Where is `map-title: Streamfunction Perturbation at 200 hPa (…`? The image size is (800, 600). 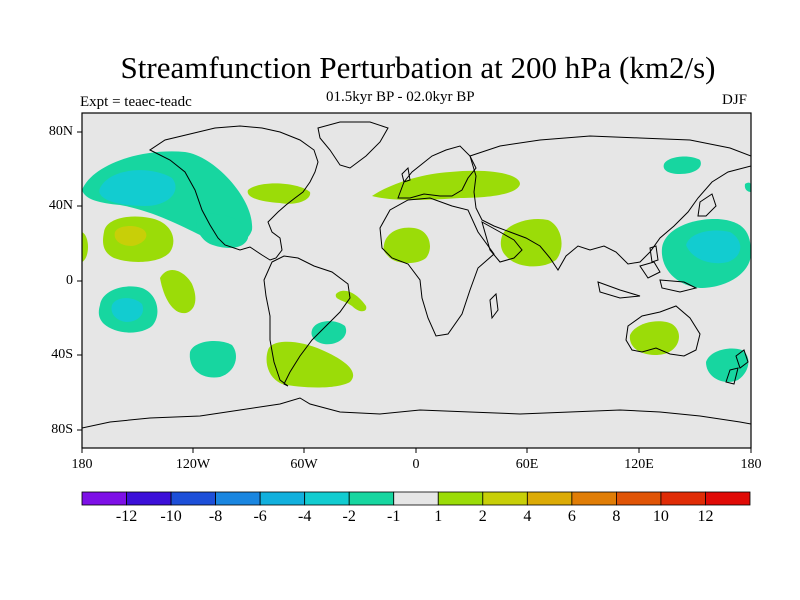
map-title: Streamfunction Perturbation at 200 hPa (… is located at coordinates (418, 67).